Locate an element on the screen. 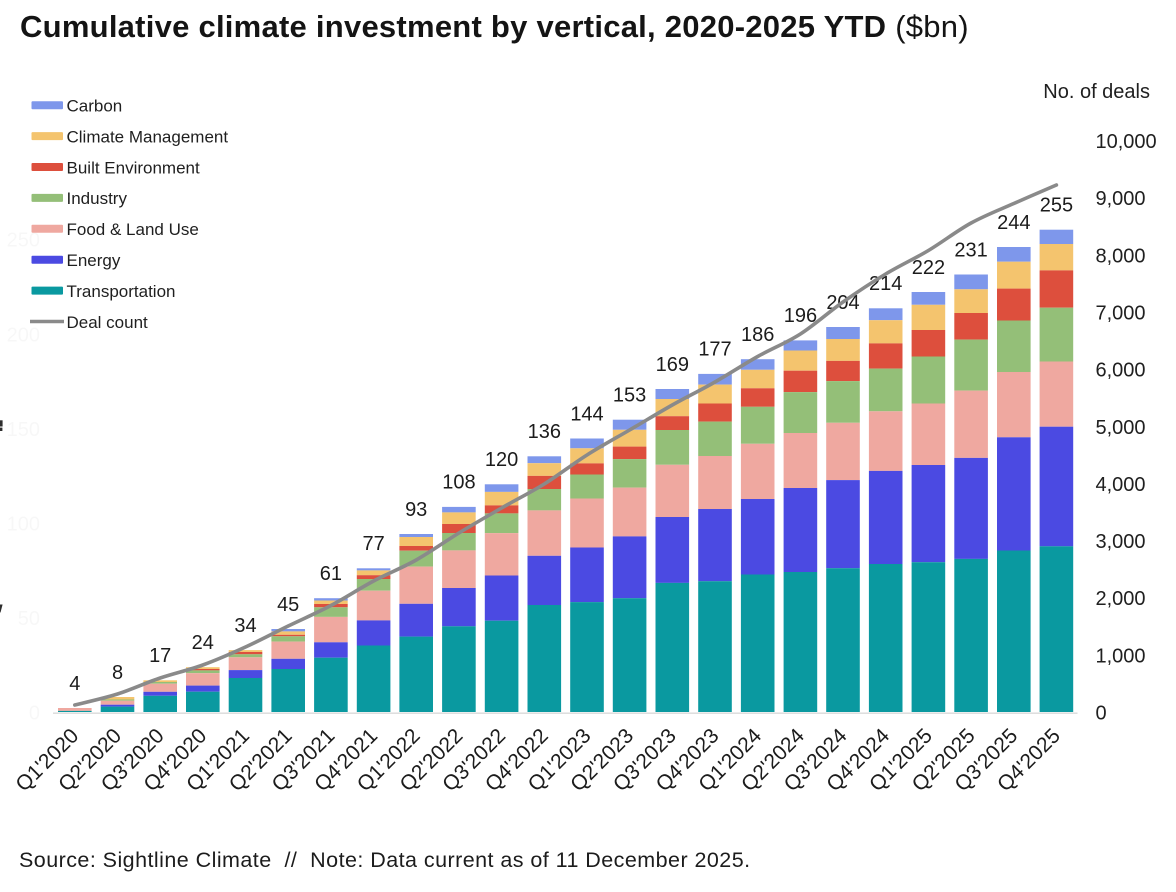 The image size is (1176, 892). svg-text: Energy is located at coordinates (94, 260).